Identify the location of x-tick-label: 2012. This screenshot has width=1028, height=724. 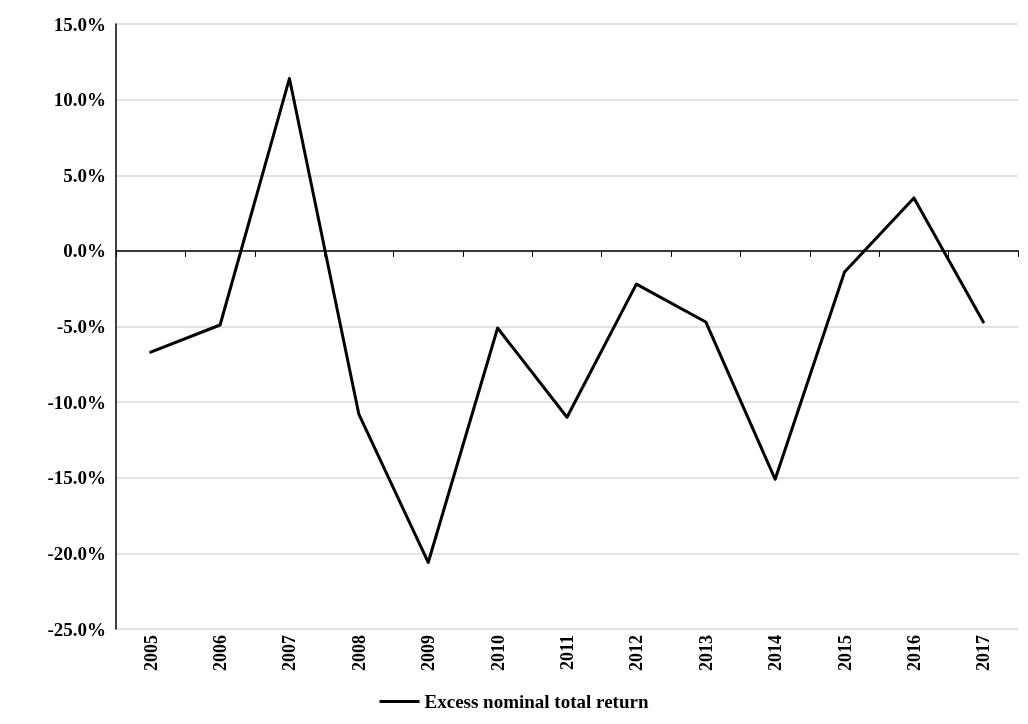
(636, 653).